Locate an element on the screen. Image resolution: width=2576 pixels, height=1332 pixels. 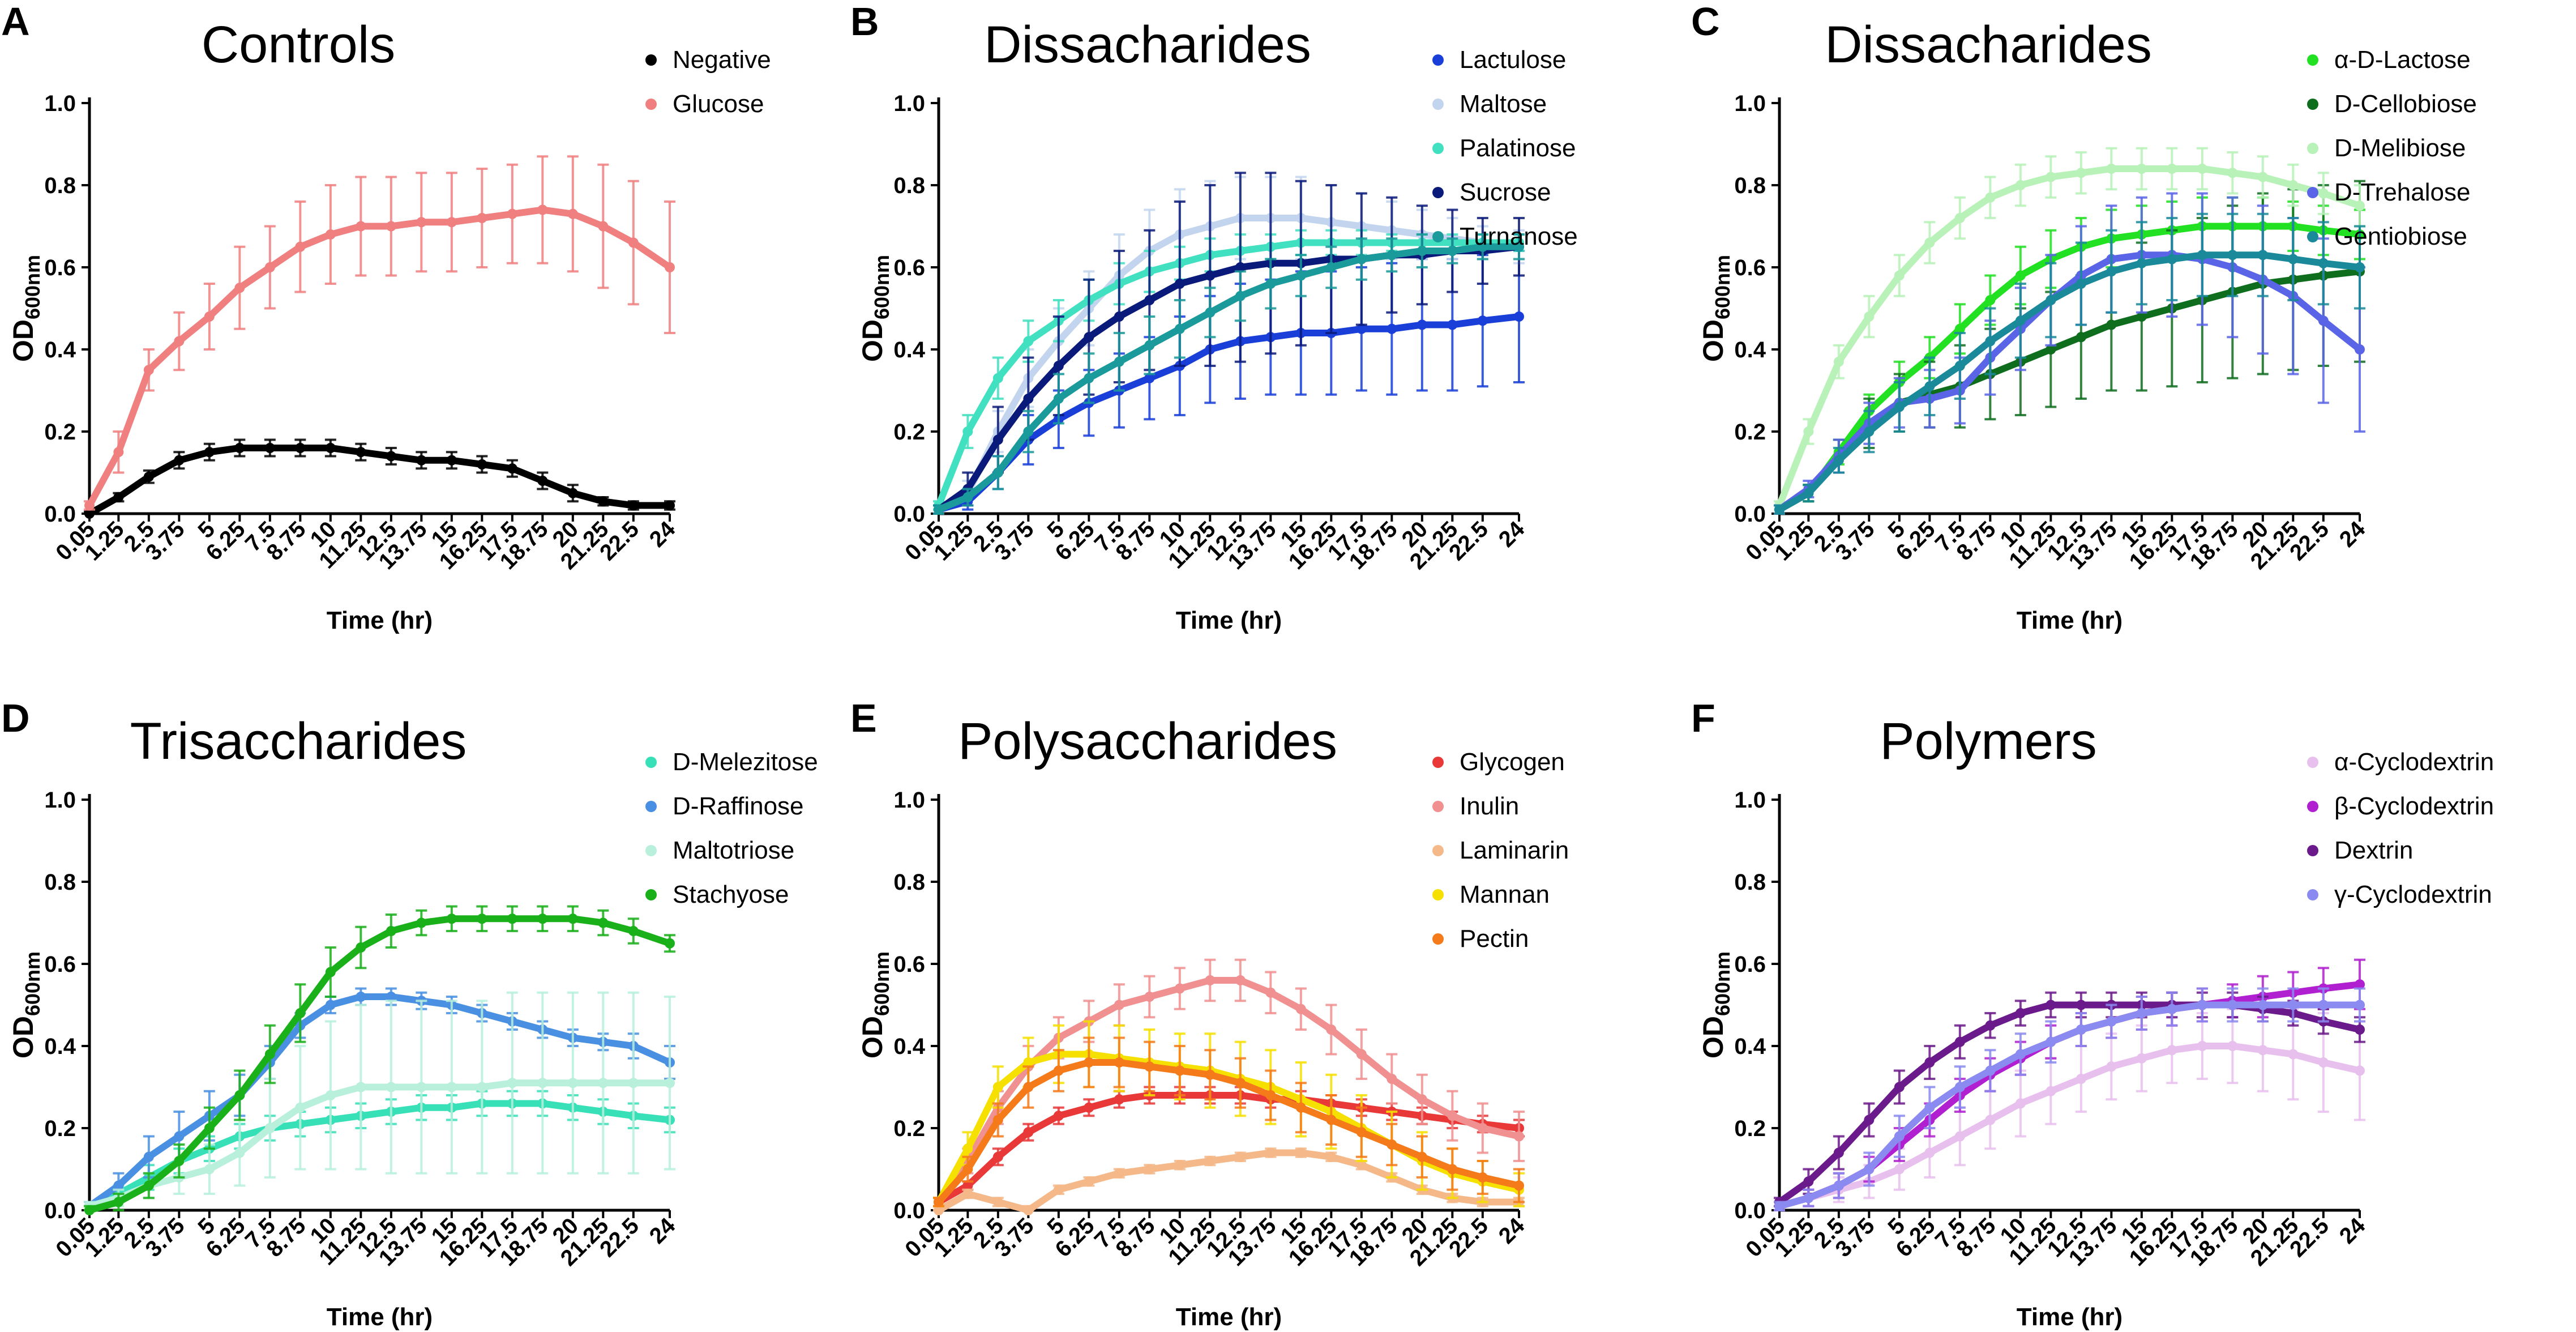
legend-label: D-Raffinose is located at coordinates (738, 806).